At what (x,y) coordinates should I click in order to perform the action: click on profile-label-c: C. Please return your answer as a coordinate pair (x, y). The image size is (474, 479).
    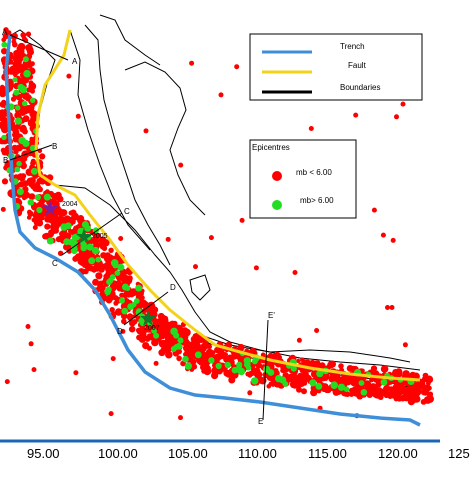
    Looking at the image, I should click on (55, 263).